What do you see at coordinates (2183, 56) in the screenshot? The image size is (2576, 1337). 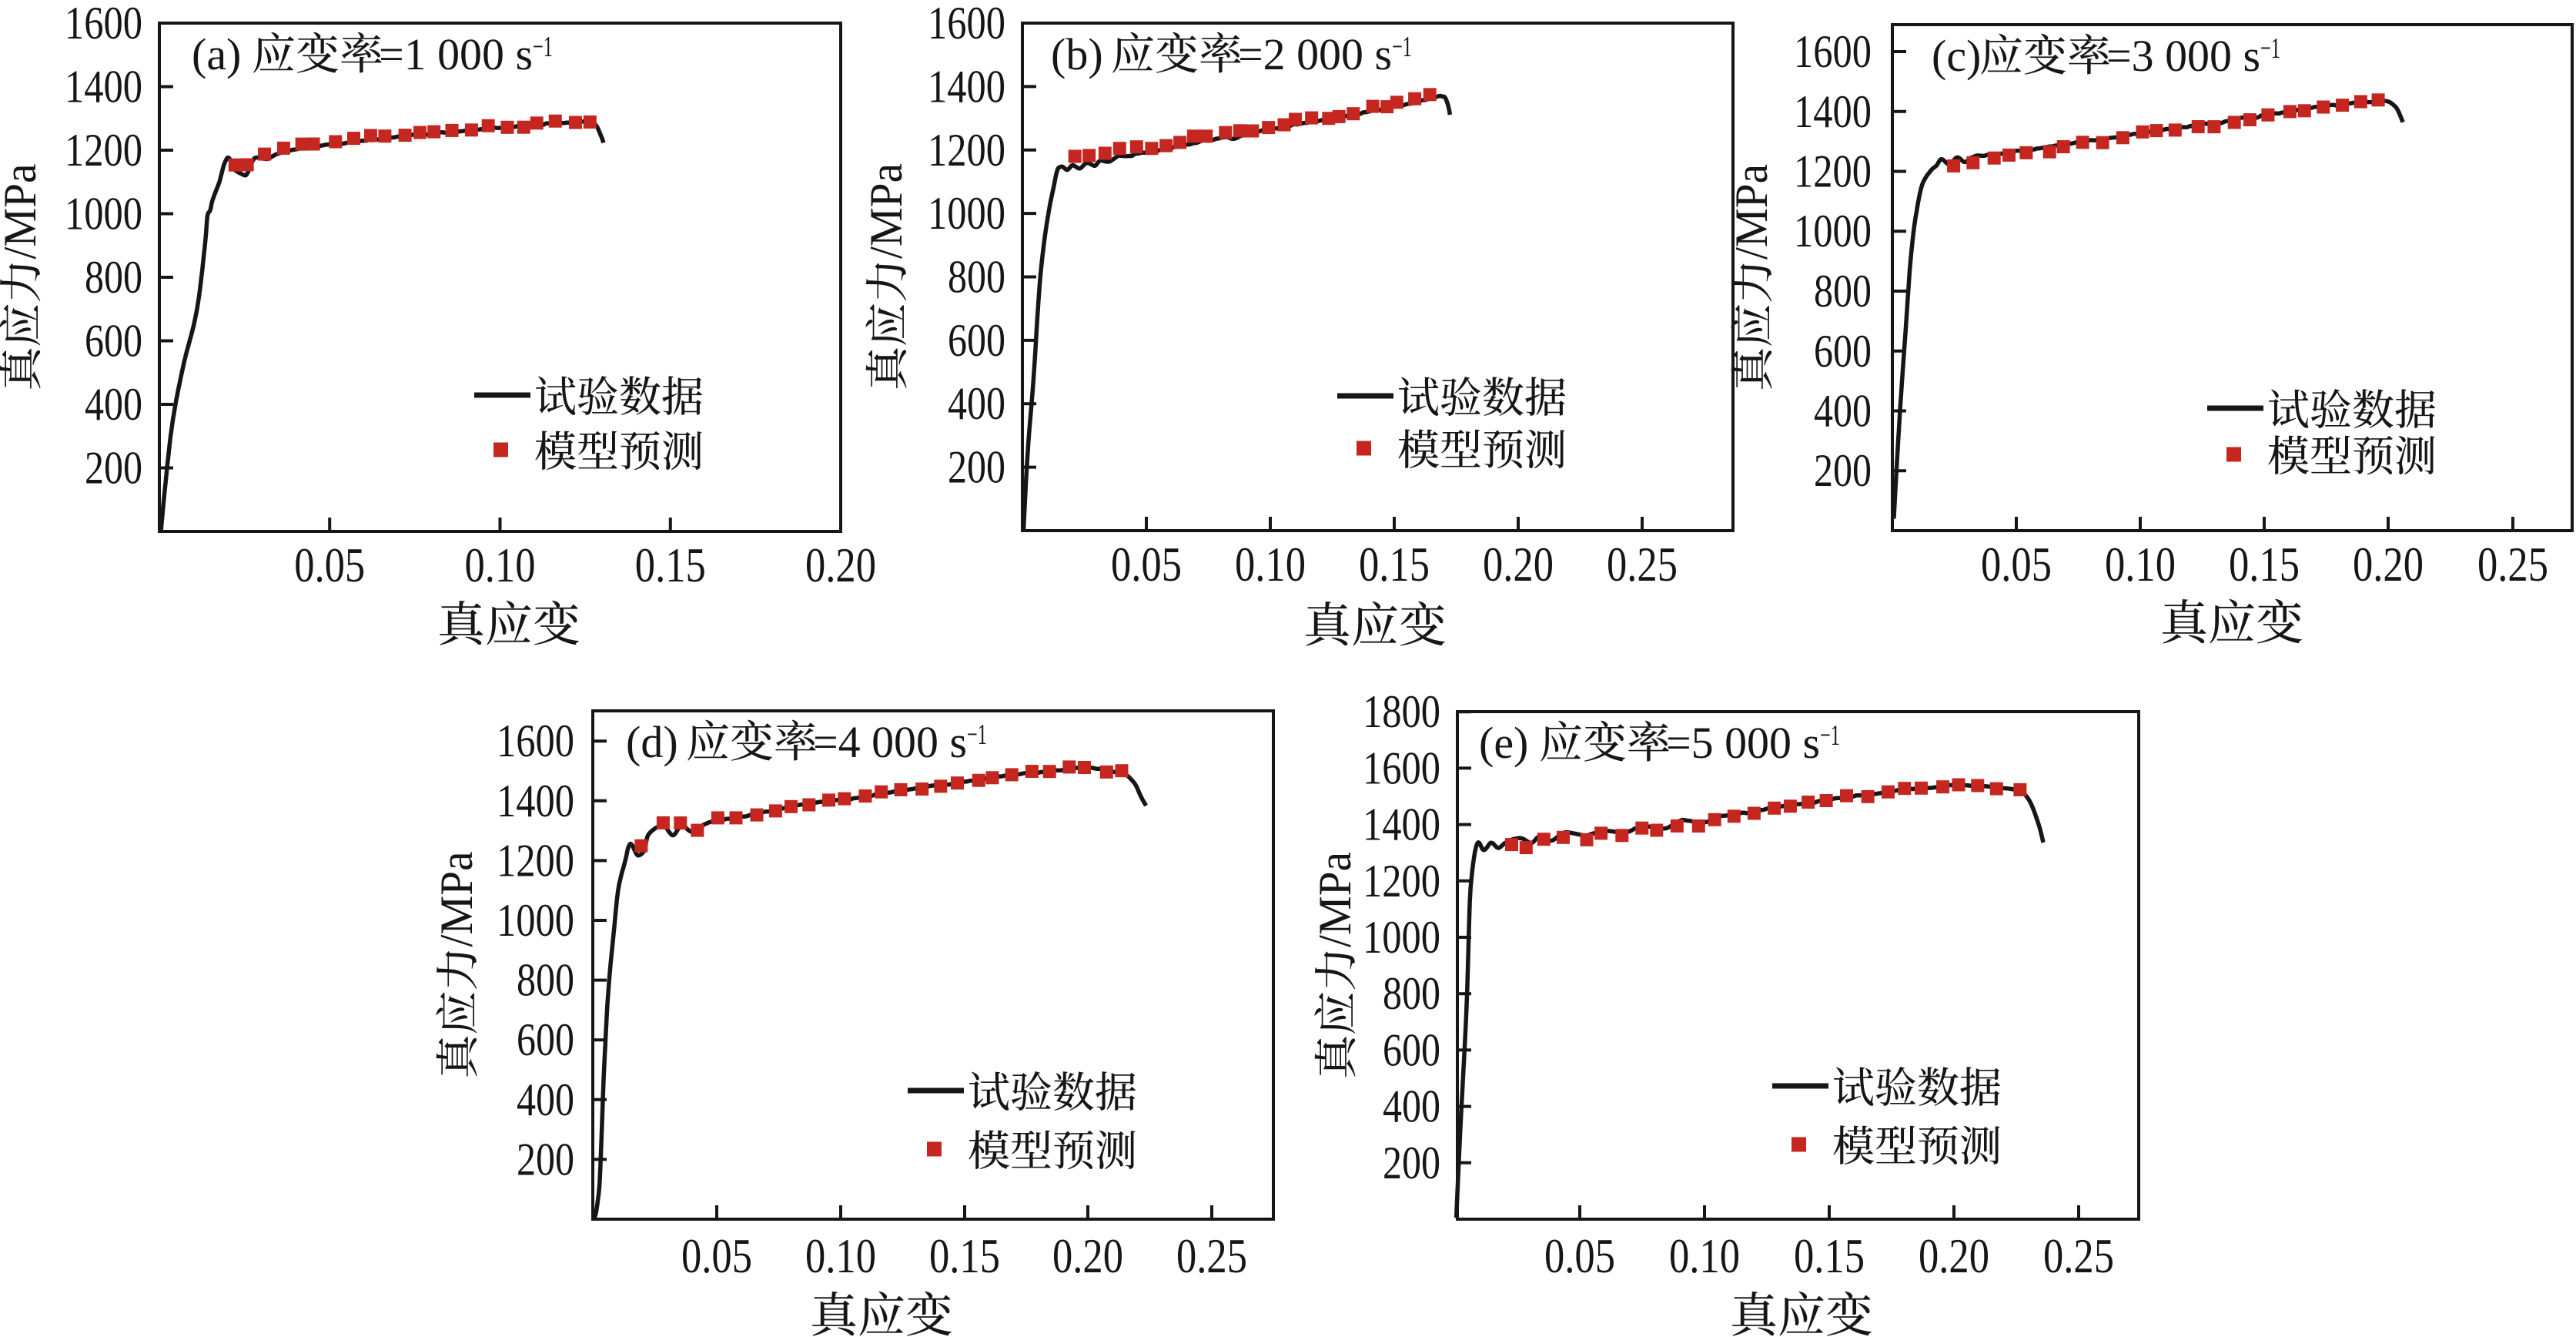 I see `svg-text: =3 000 s` at bounding box center [2183, 56].